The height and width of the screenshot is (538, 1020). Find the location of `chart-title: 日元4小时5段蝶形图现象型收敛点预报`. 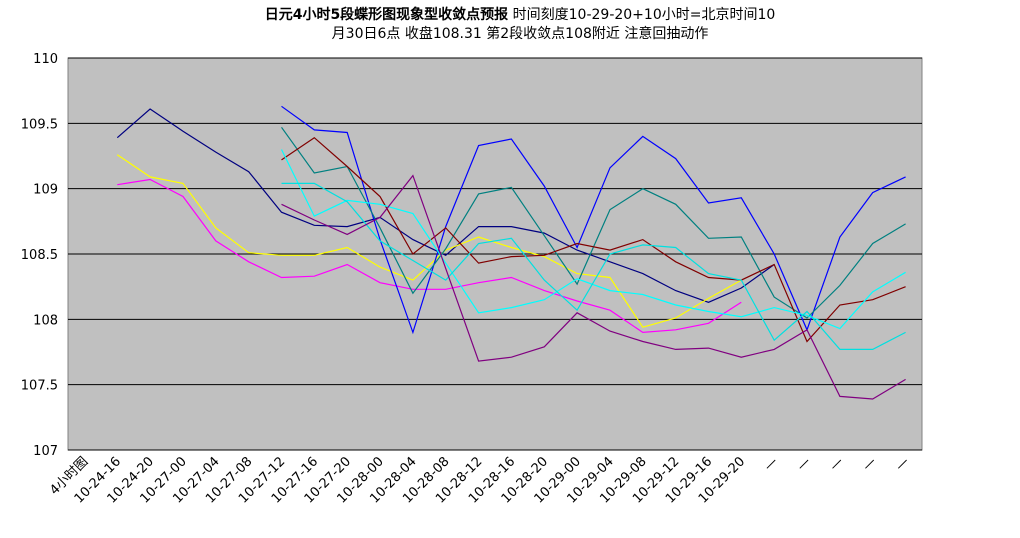

chart-title: 日元4小时5段蝶形图现象型收敛点预报 is located at coordinates (386, 15).